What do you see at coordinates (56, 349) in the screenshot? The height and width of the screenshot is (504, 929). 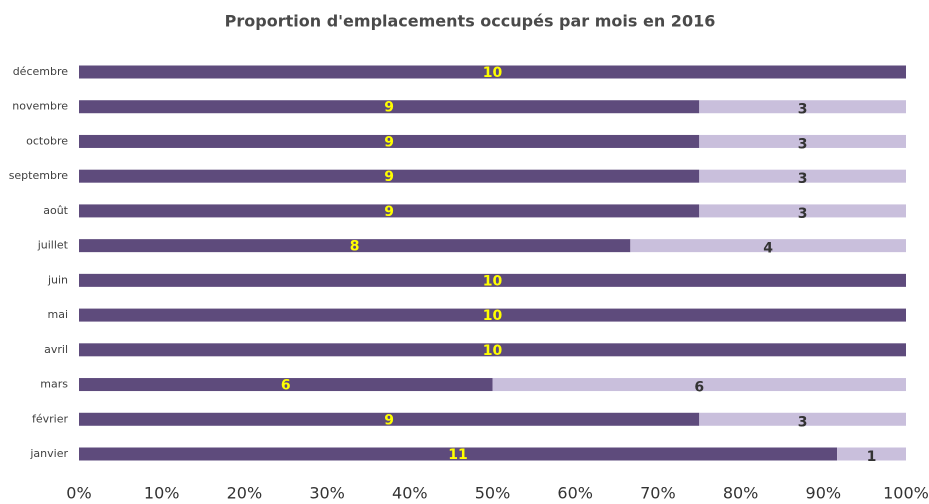 I see `y-tick-label: avril` at bounding box center [56, 349].